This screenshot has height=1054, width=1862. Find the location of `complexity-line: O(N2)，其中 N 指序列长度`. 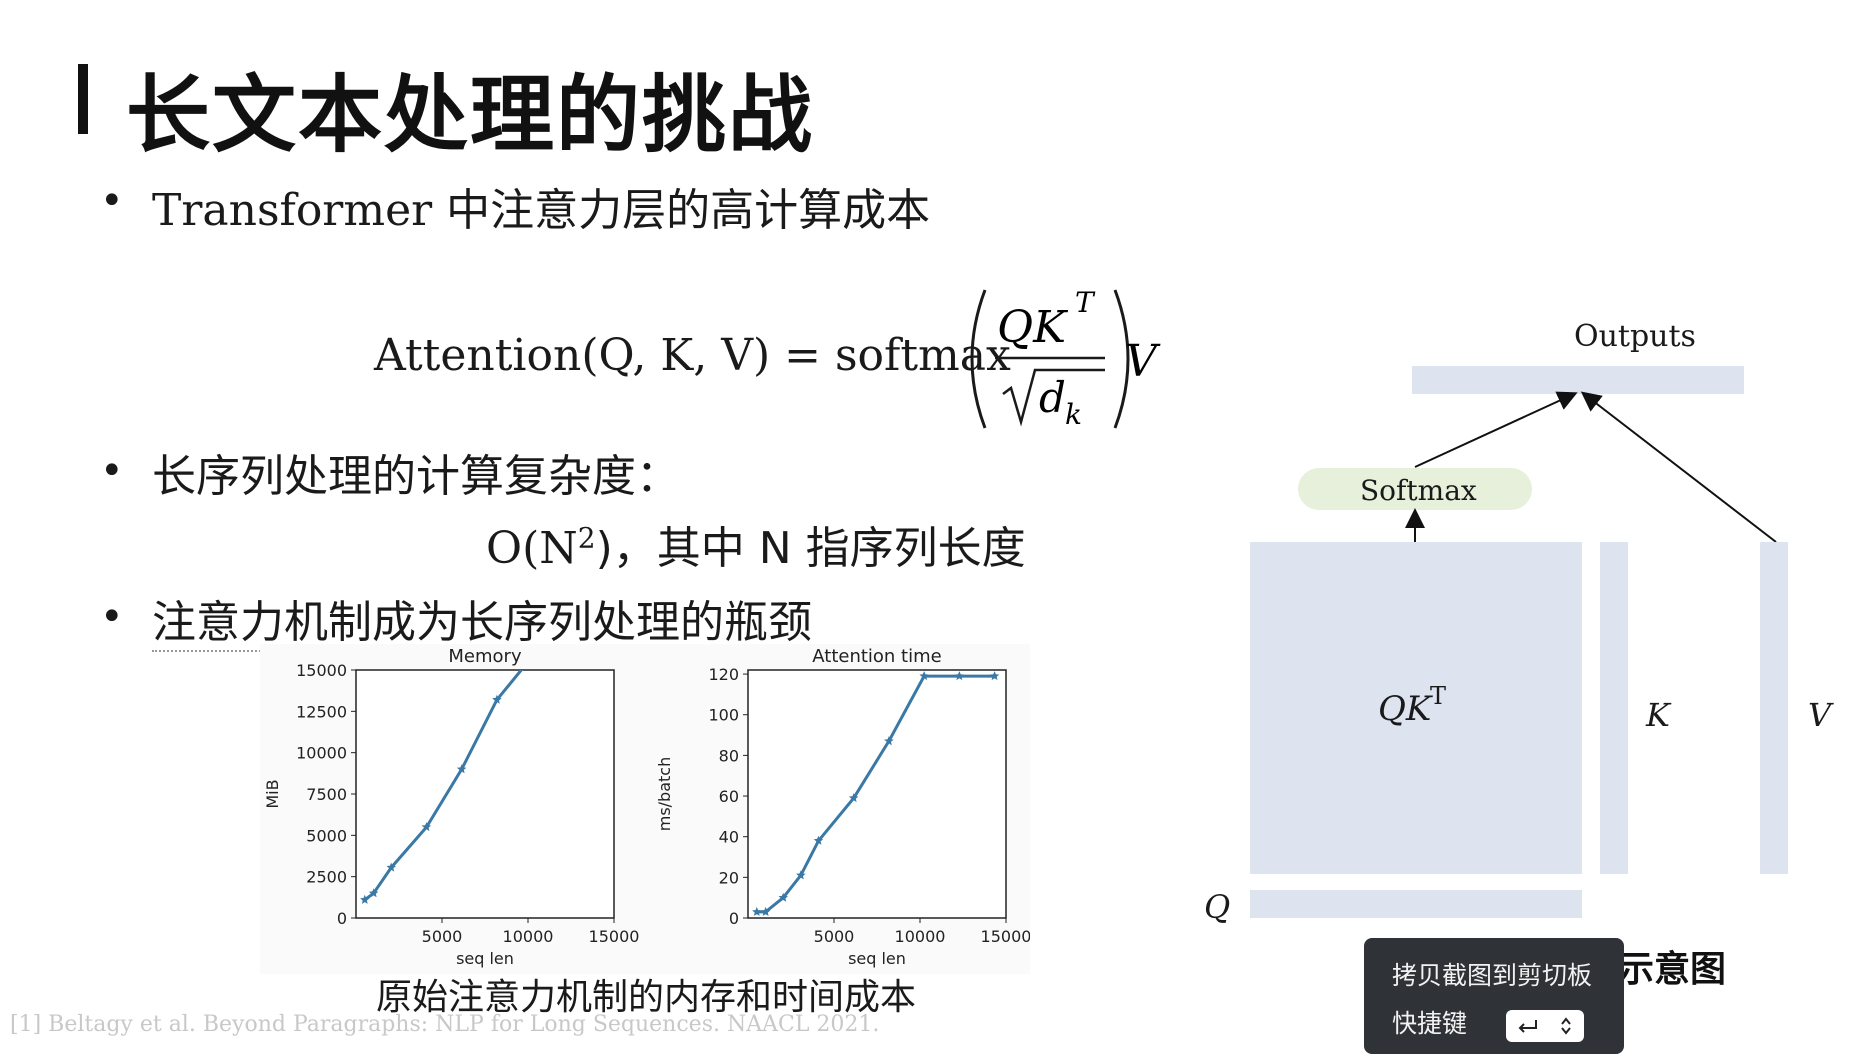

complexity-line: O(N2)，其中 N 指序列长度 is located at coordinates (756, 544).